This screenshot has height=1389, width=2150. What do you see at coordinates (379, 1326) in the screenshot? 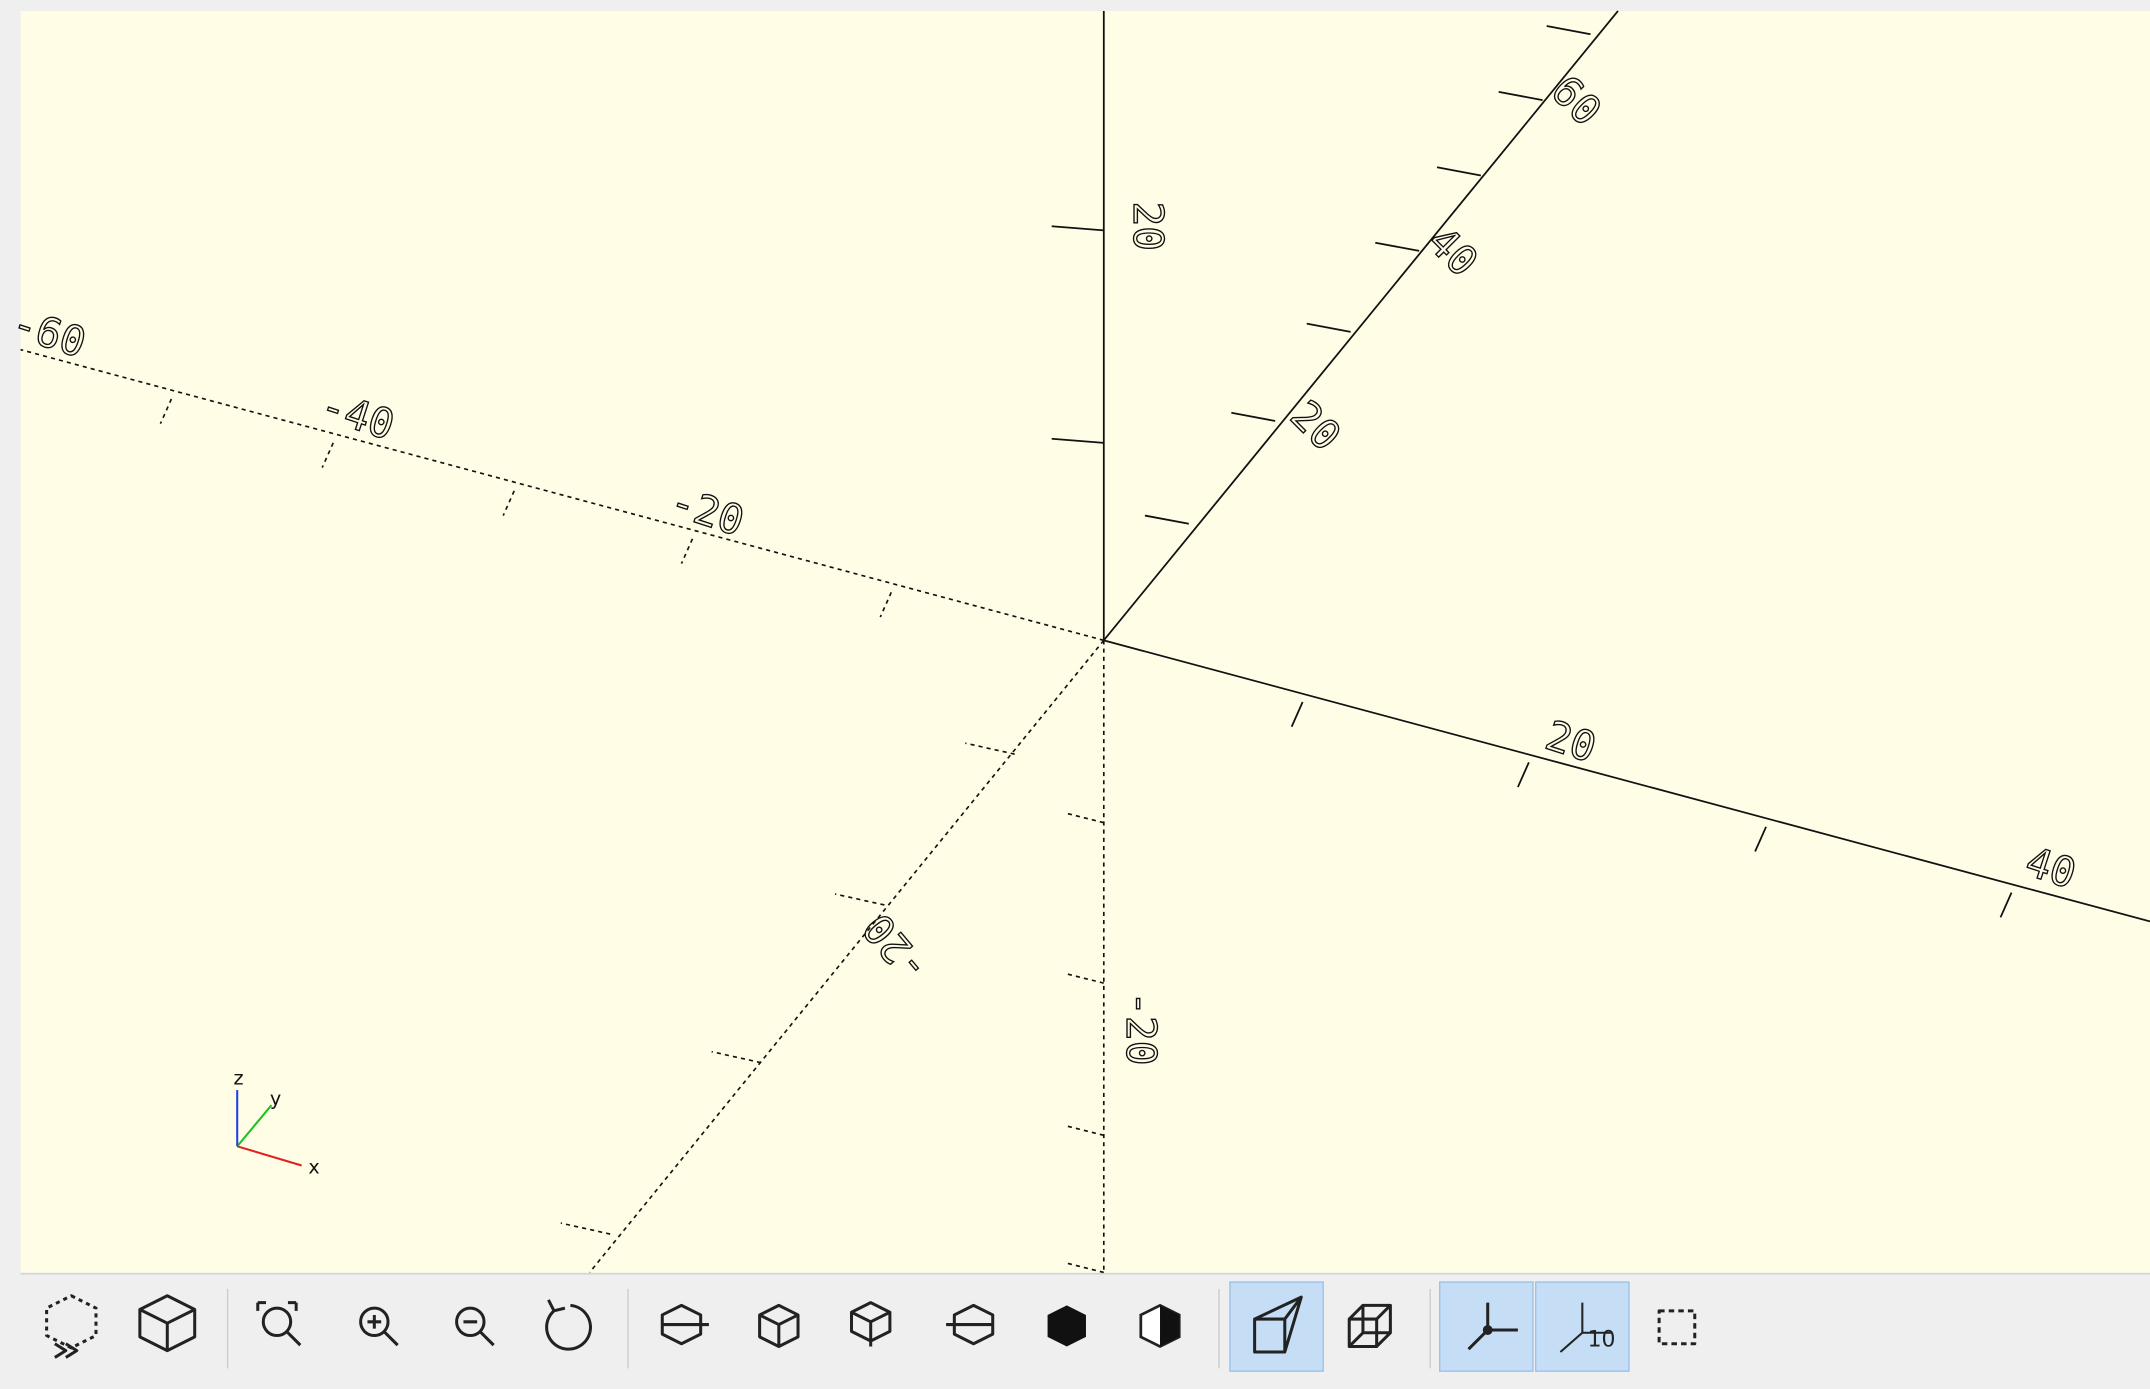
I see `zoom-in-button` at bounding box center [379, 1326].